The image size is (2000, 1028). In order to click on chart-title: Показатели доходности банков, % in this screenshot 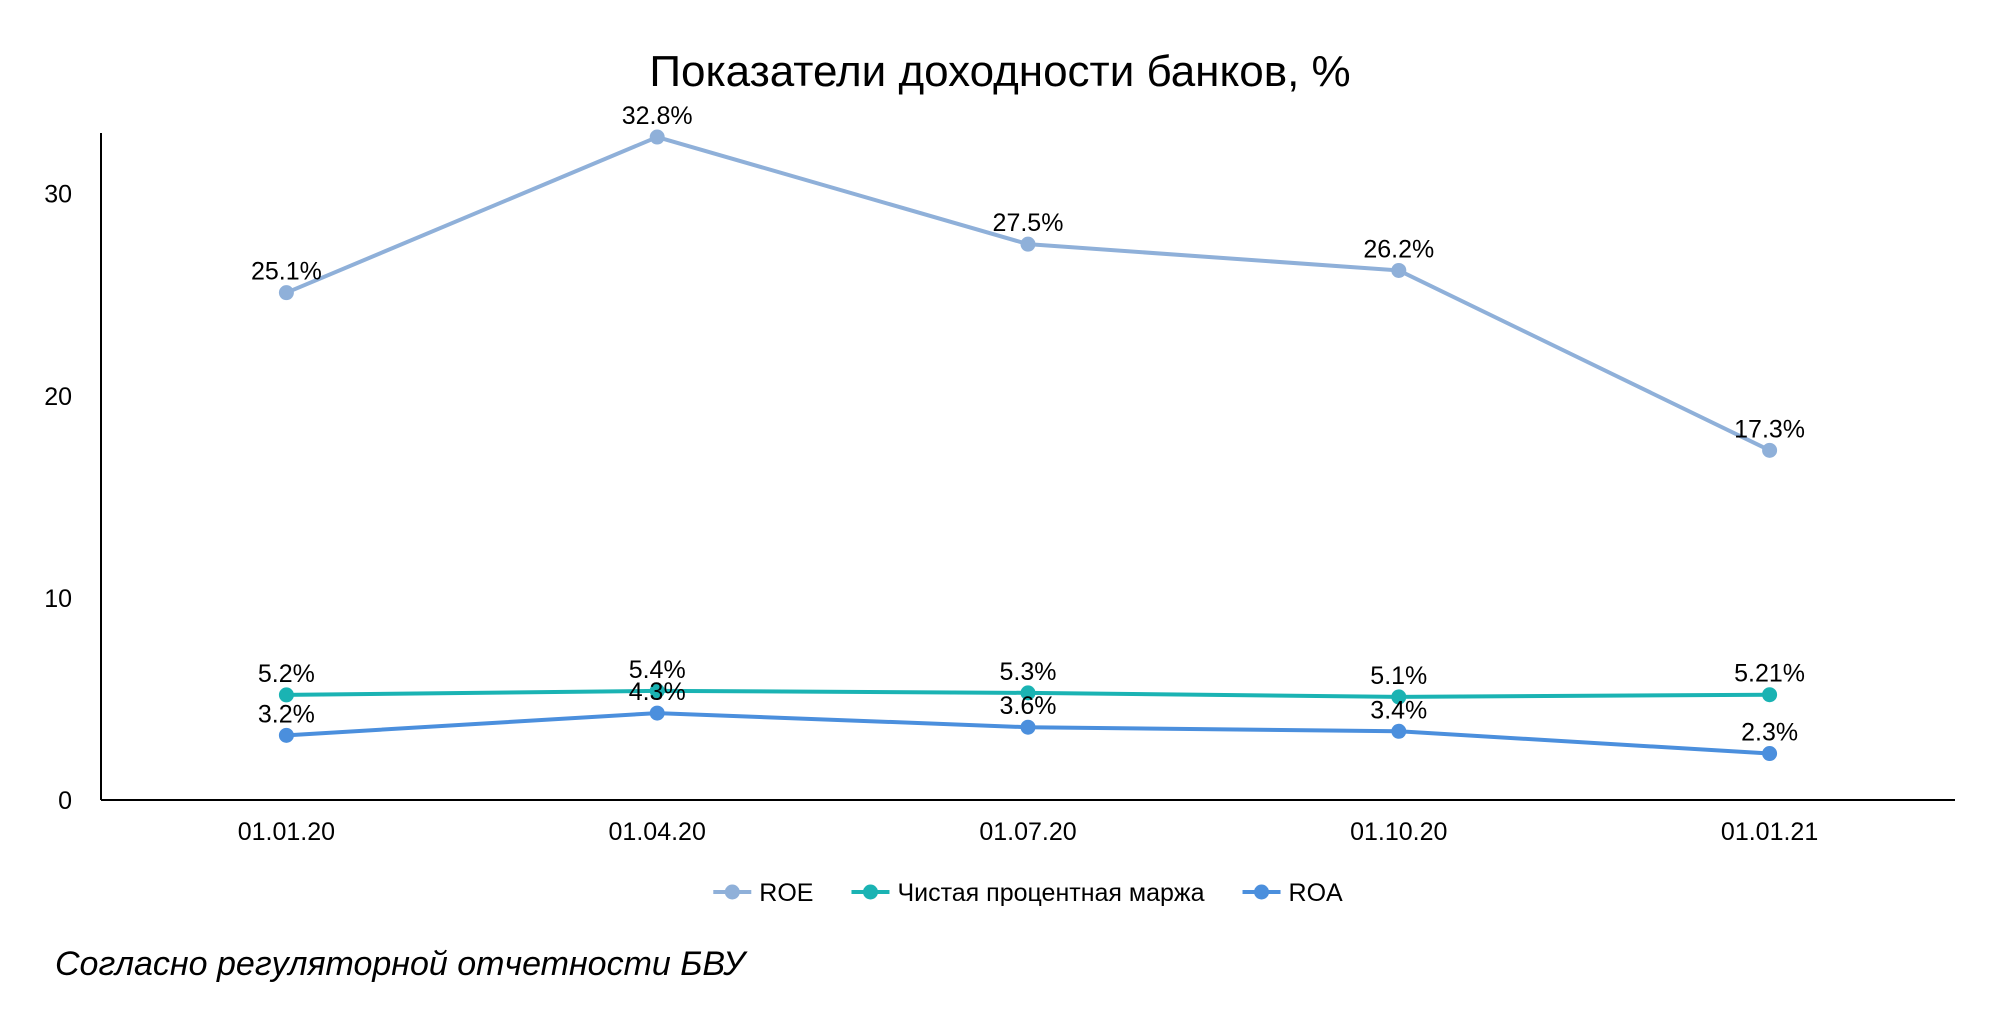, I will do `click(999, 71)`.